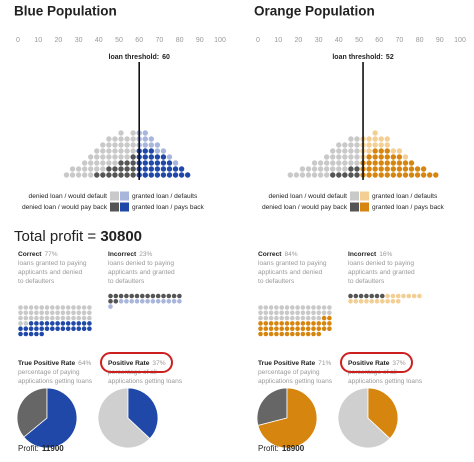  What do you see at coordinates (50, 254) in the screenshot?
I see `correct-heading-value: 77%` at bounding box center [50, 254].